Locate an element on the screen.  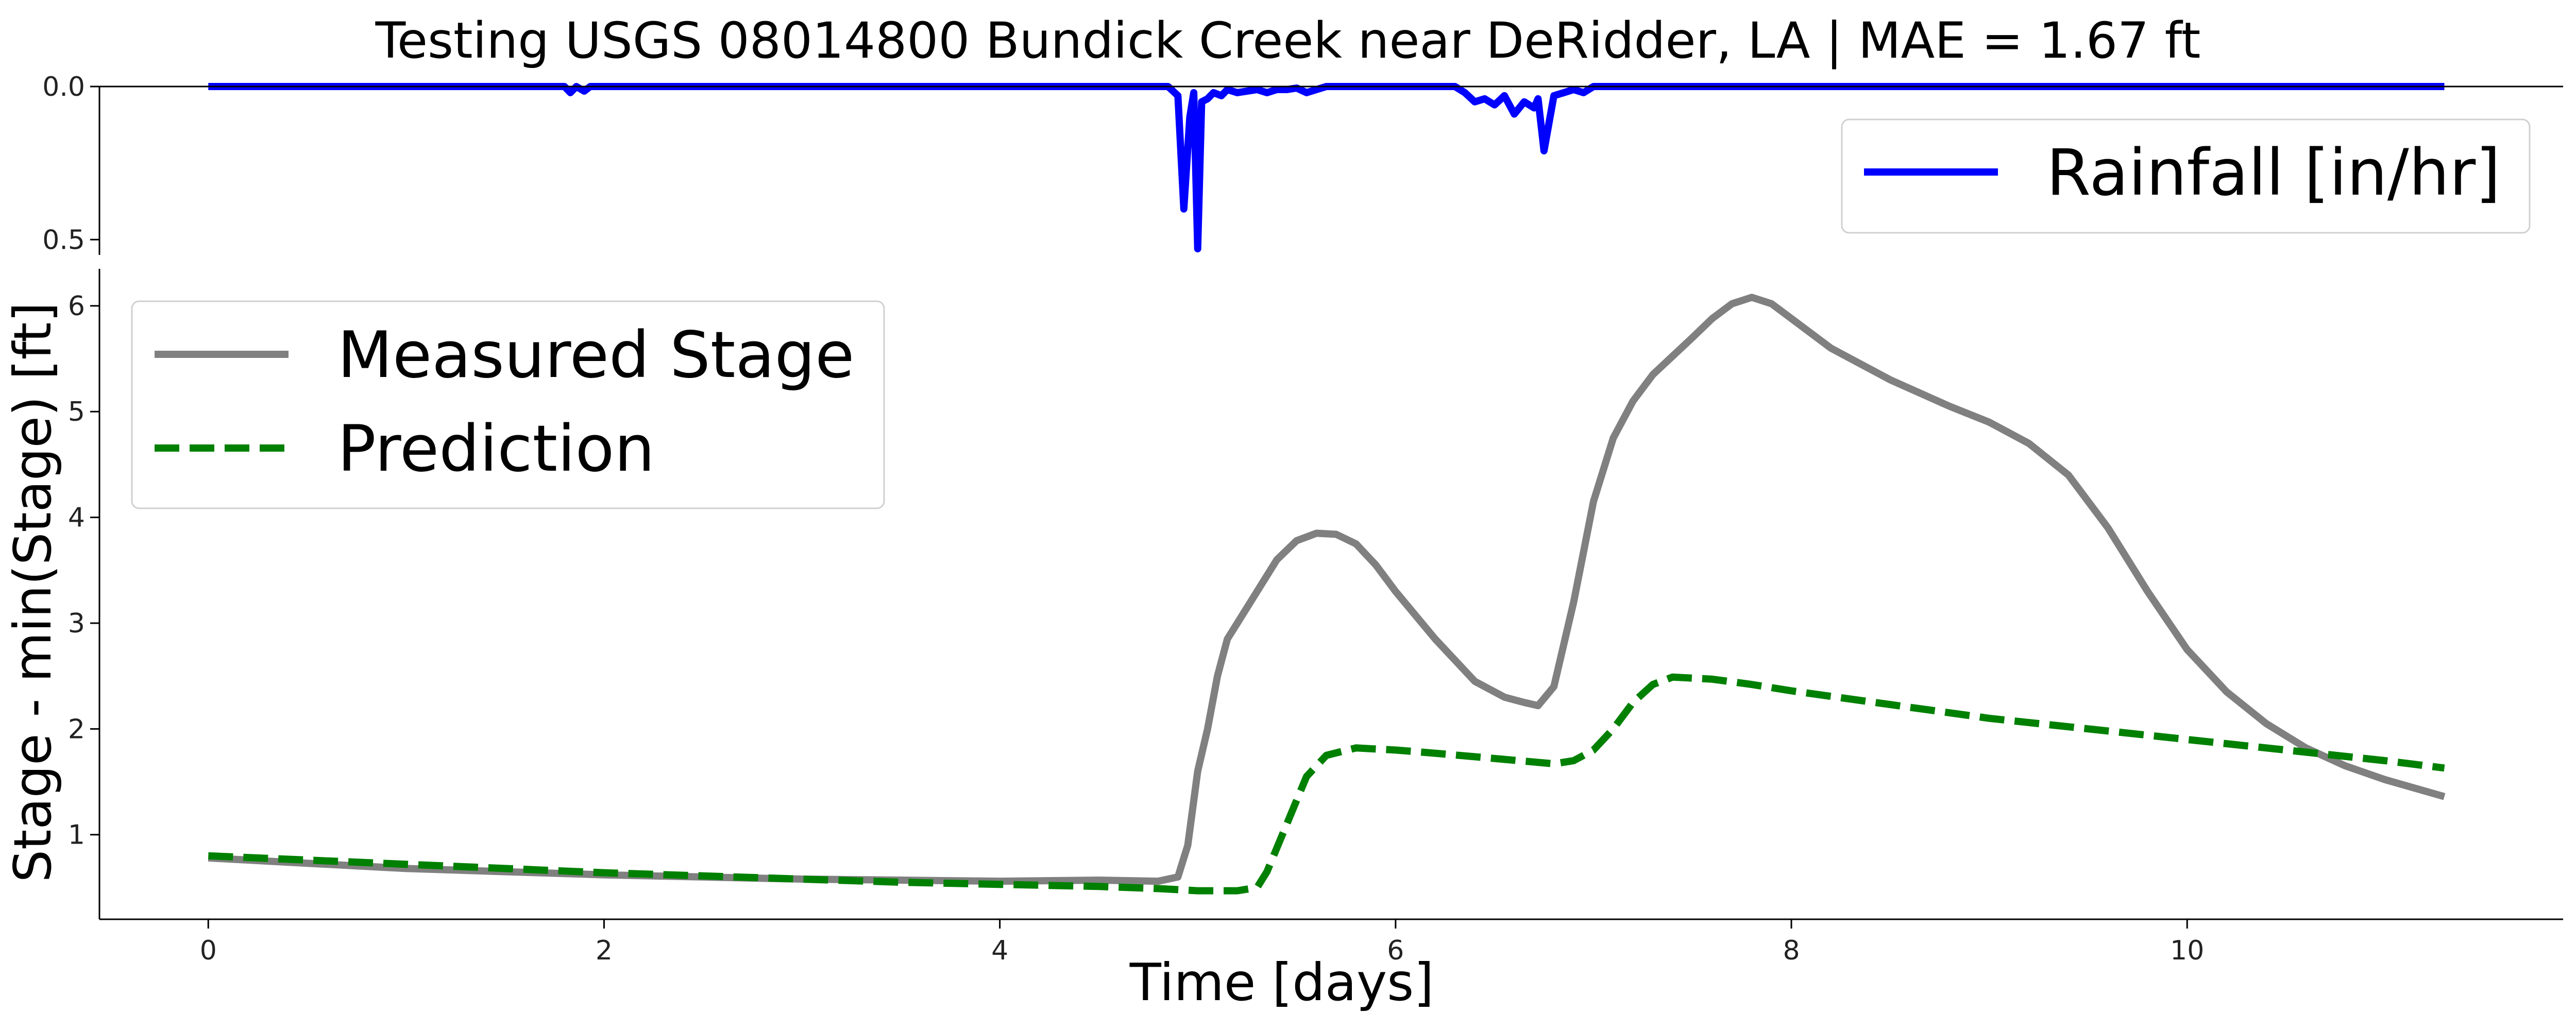
stage-y-tick-label: 1 is located at coordinates (76, 835).